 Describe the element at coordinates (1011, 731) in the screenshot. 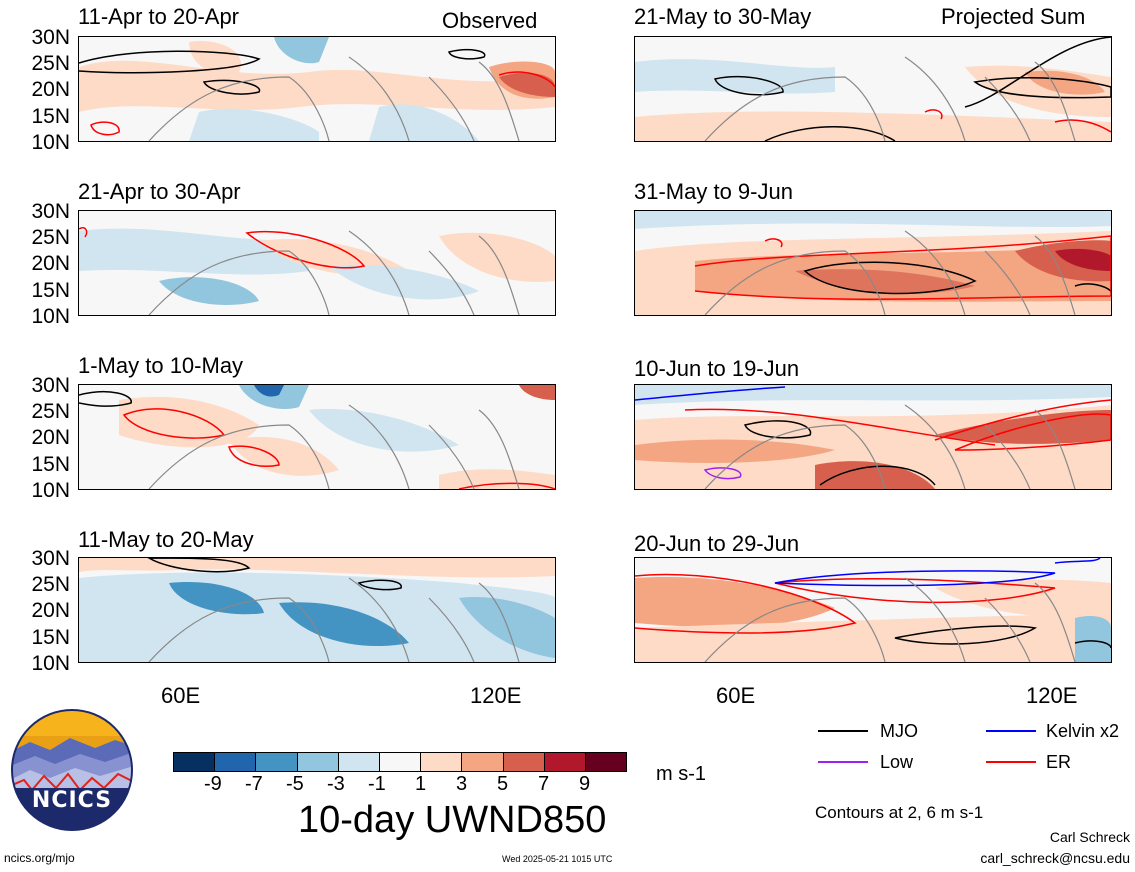

I see `legend-kelvin-line` at that location.